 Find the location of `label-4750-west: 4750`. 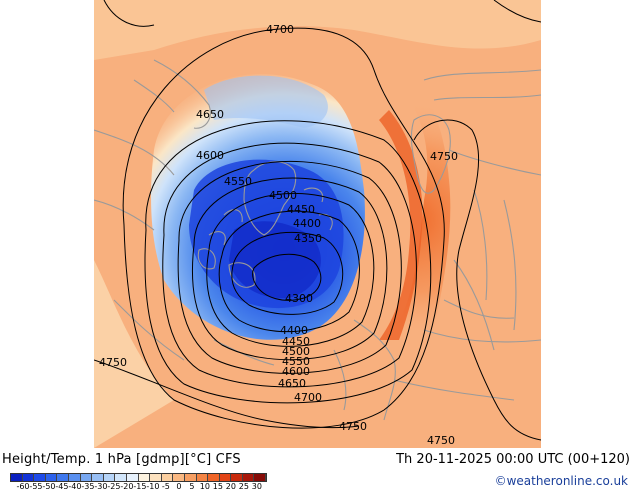

label-4750-west: 4750 is located at coordinates (113, 362).